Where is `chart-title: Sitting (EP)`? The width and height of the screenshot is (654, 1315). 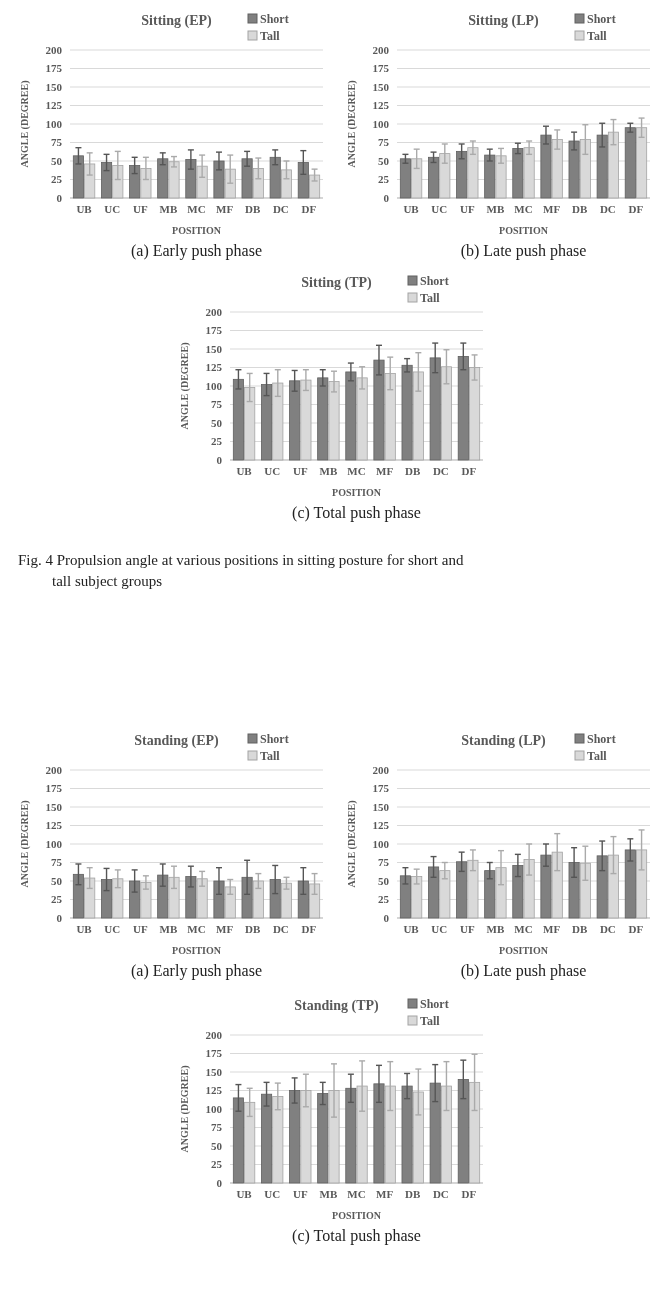
chart-title: Sitting (EP) is located at coordinates (177, 21).